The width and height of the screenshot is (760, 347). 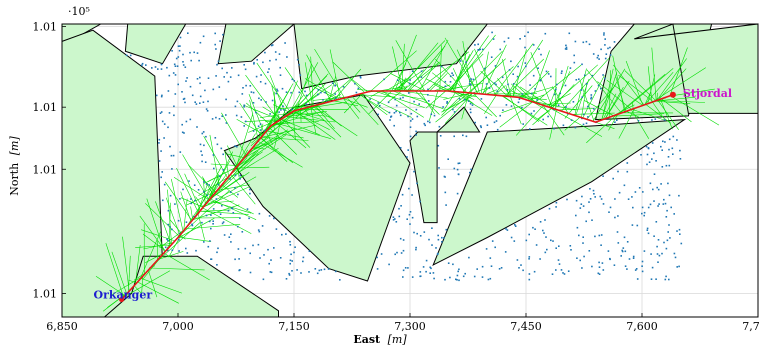 What do you see at coordinates (178, 326) in the screenshot?
I see `x-tick-label: 7,000` at bounding box center [178, 326].